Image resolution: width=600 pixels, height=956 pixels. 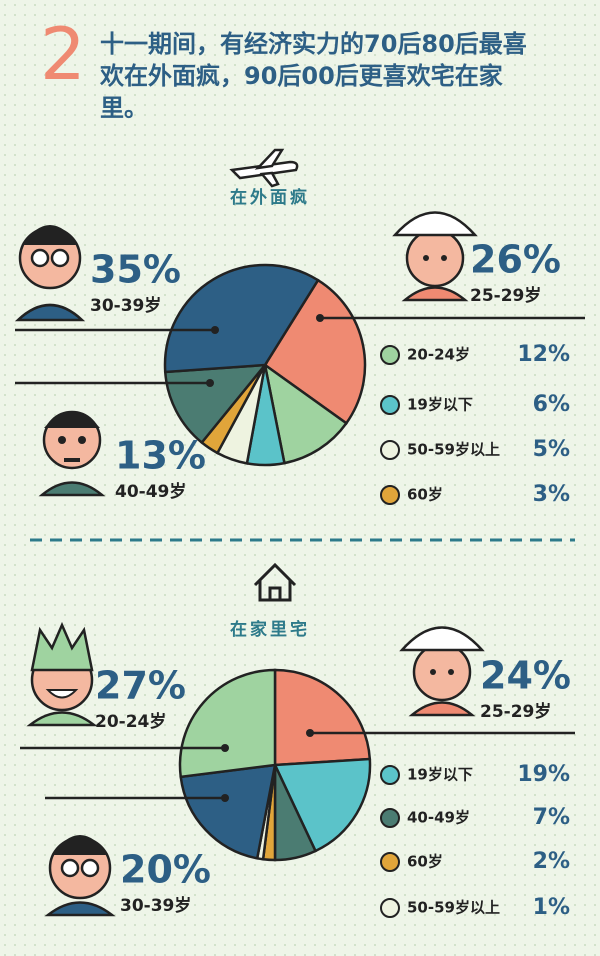 What do you see at coordinates (551, 907) in the screenshot?
I see `value-label: 1%` at bounding box center [551, 907].